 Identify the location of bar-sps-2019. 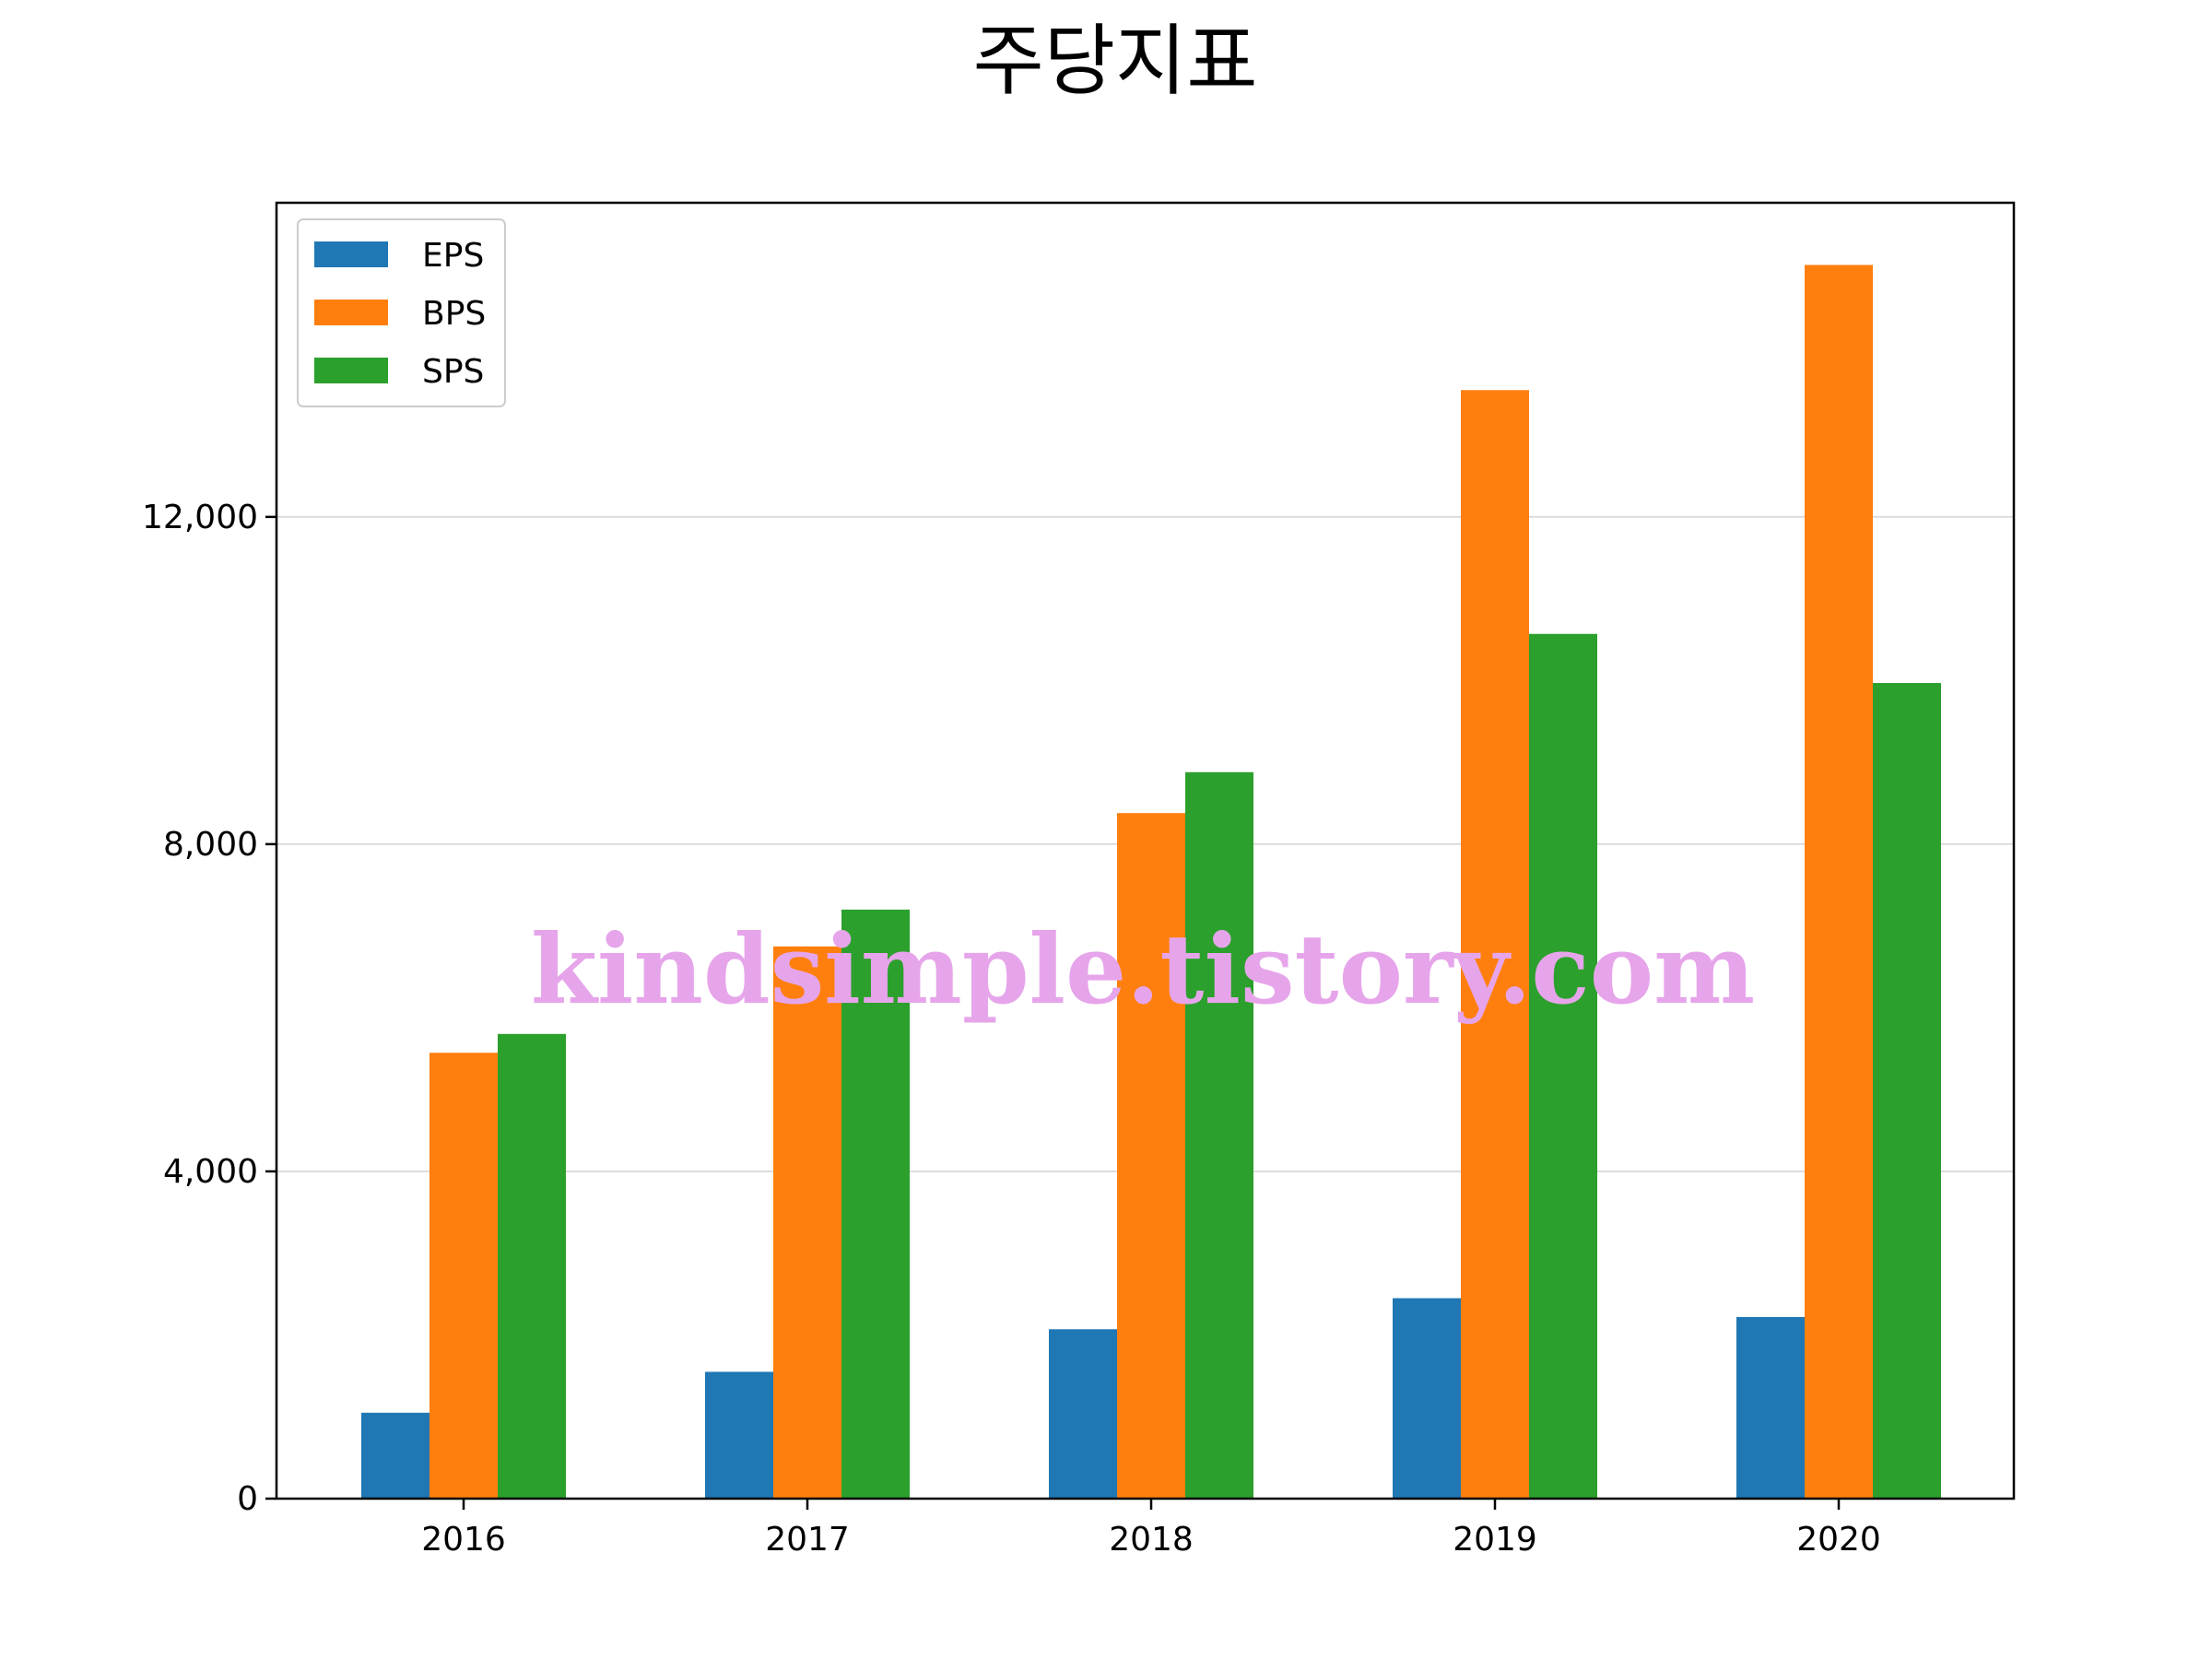
(1563, 1066).